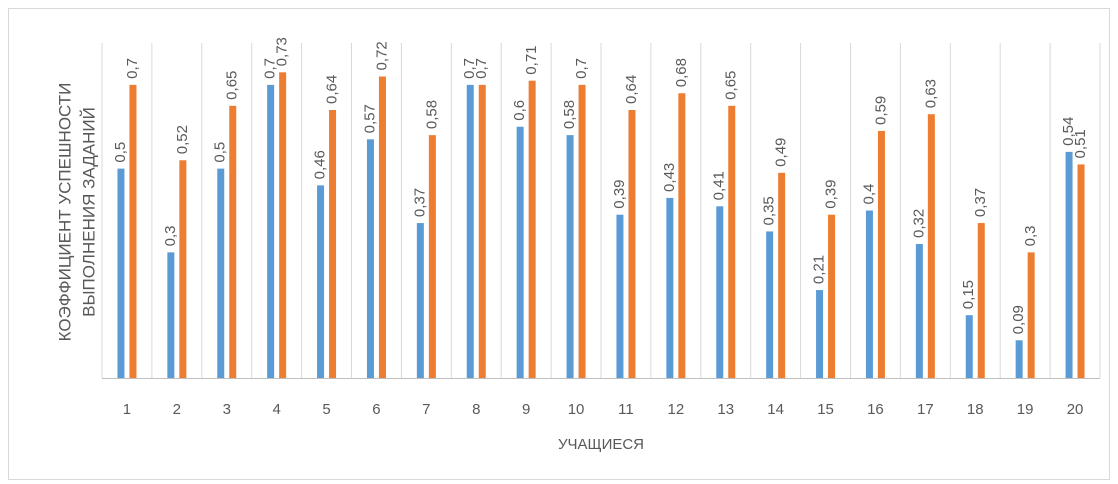  Describe the element at coordinates (825, 409) in the screenshot. I see `x-tick-label: 15` at that location.